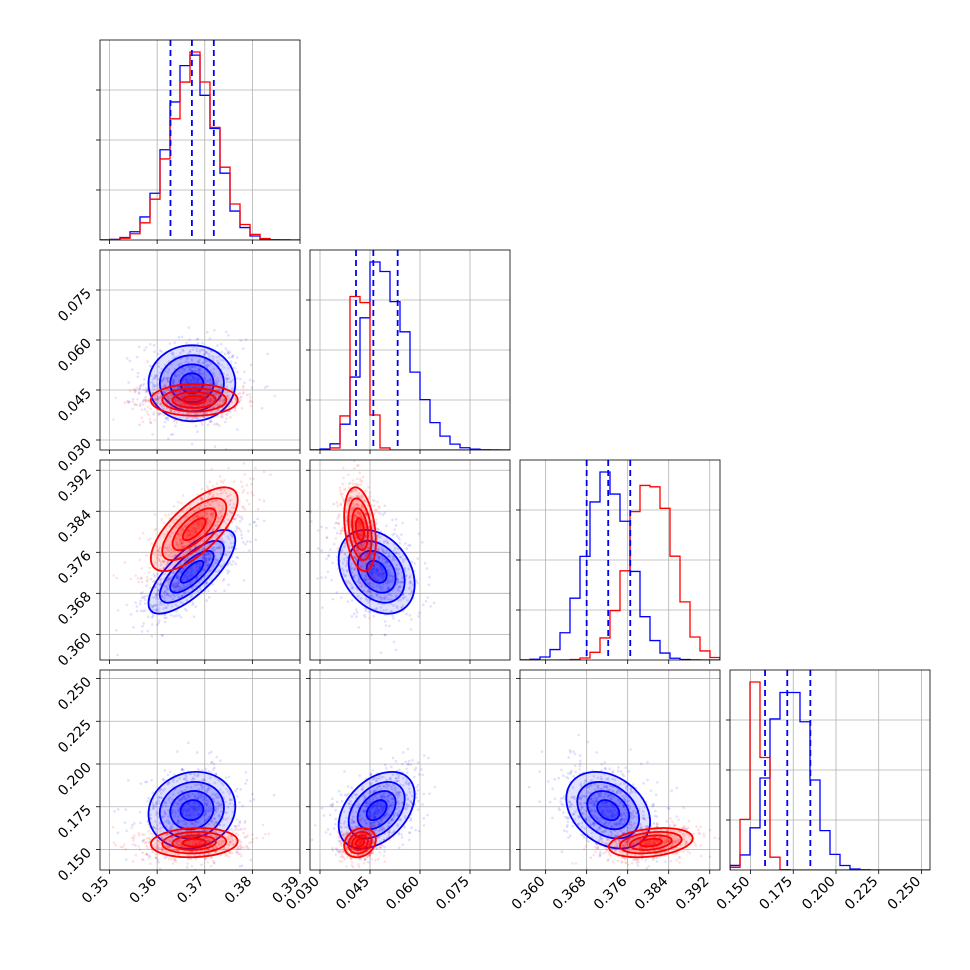  I want to click on density-fill-blue, so click(376, 571).